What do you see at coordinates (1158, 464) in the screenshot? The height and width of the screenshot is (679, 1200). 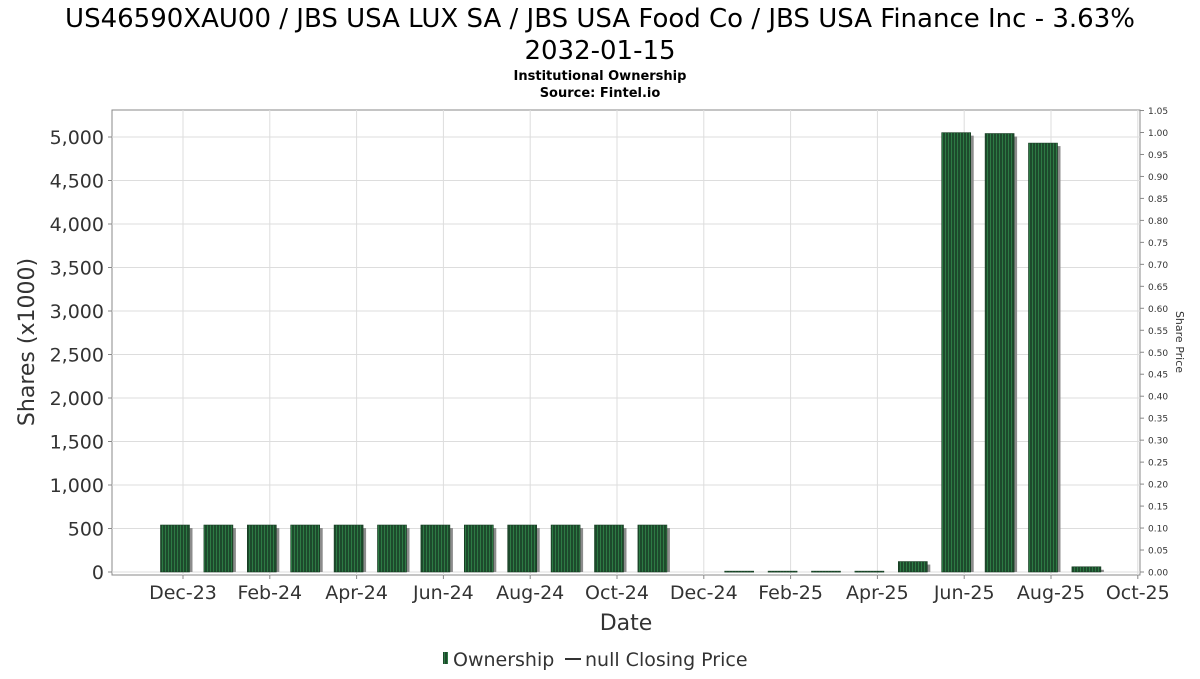 I see `y2-tick-label: 0.25` at bounding box center [1158, 464].